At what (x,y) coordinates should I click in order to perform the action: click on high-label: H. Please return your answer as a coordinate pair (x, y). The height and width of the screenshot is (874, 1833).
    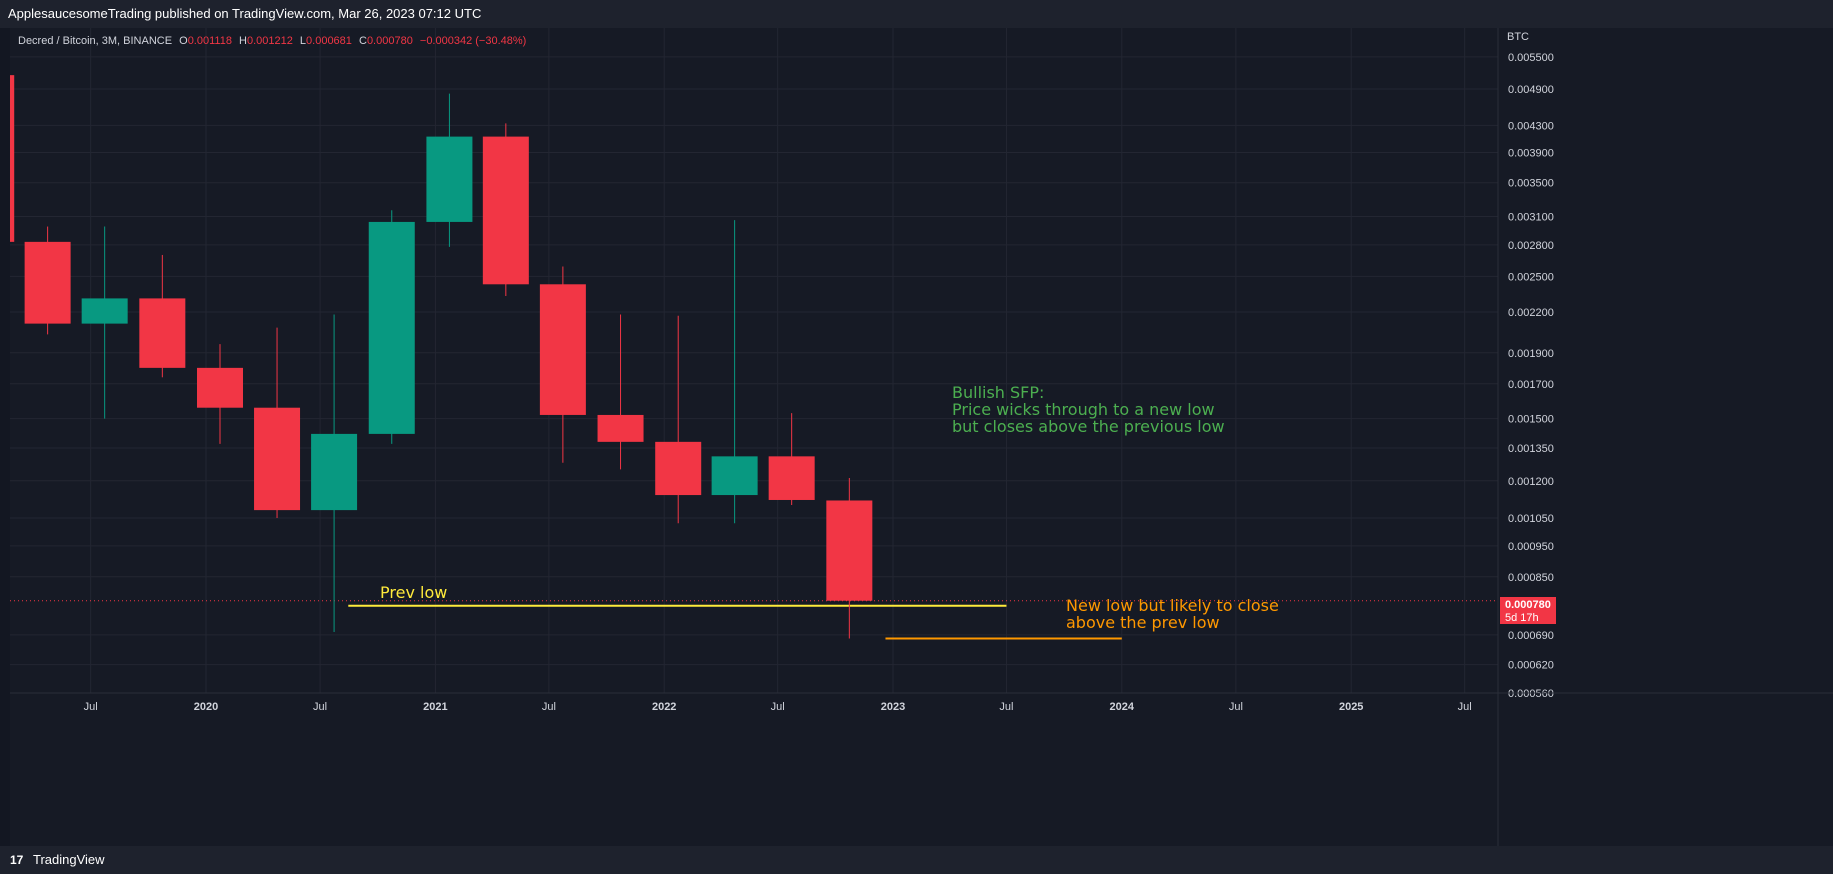
    Looking at the image, I should click on (243, 41).